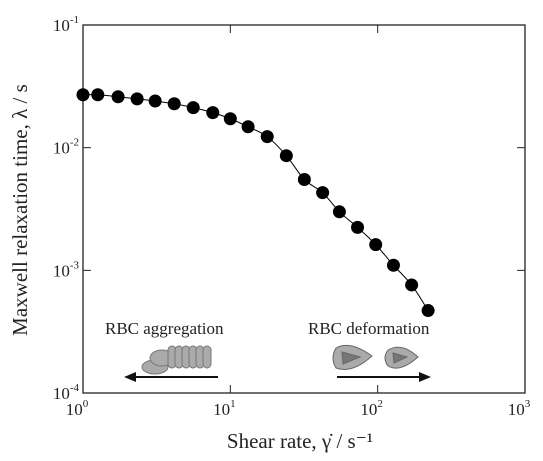 This screenshot has width=543, height=461. Describe the element at coordinates (233, 404) in the screenshot. I see `x-tick-label-exp: 1` at that location.